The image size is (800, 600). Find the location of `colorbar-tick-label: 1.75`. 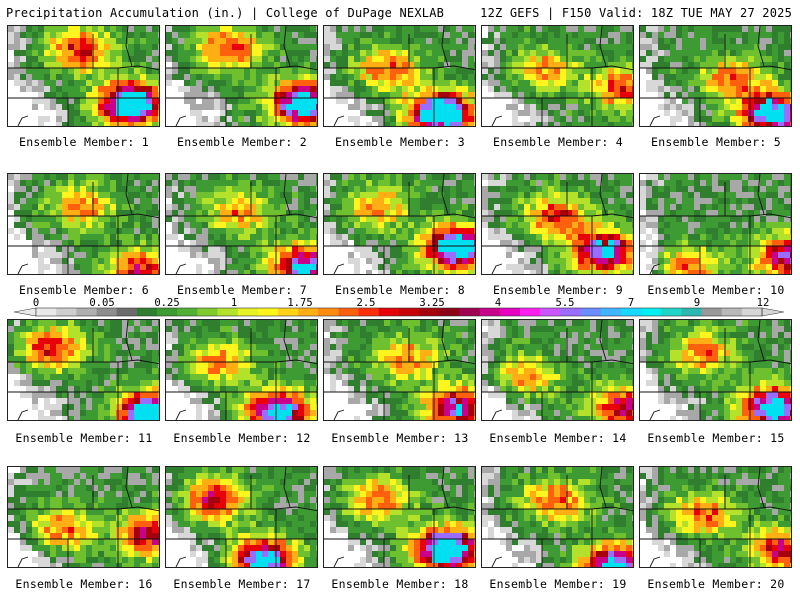

colorbar-tick-label: 1.75 is located at coordinates (300, 303).